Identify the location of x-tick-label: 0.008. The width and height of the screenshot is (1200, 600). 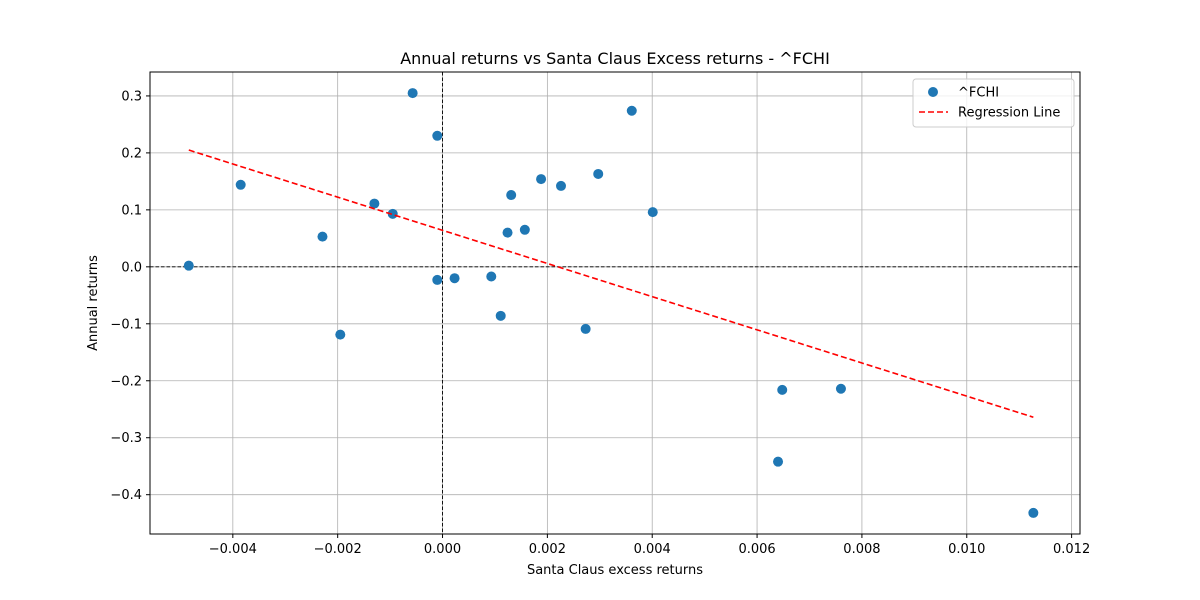
(861, 549).